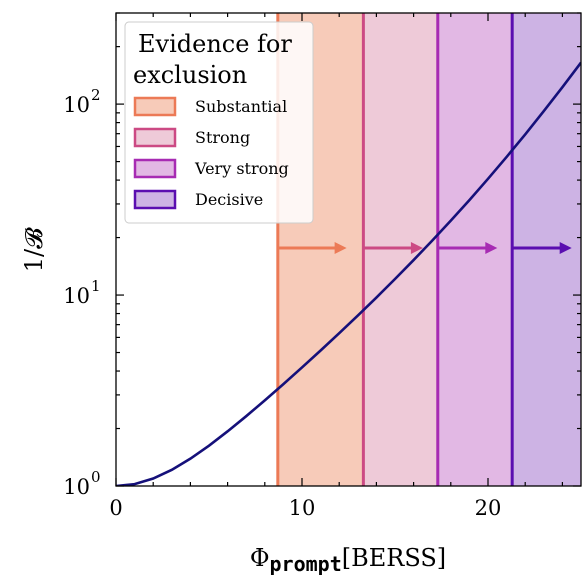 Image resolution: width=584 pixels, height=580 pixels. What do you see at coordinates (34, 249) in the screenshot?
I see `y-axis-label: 1/𝓑` at bounding box center [34, 249].